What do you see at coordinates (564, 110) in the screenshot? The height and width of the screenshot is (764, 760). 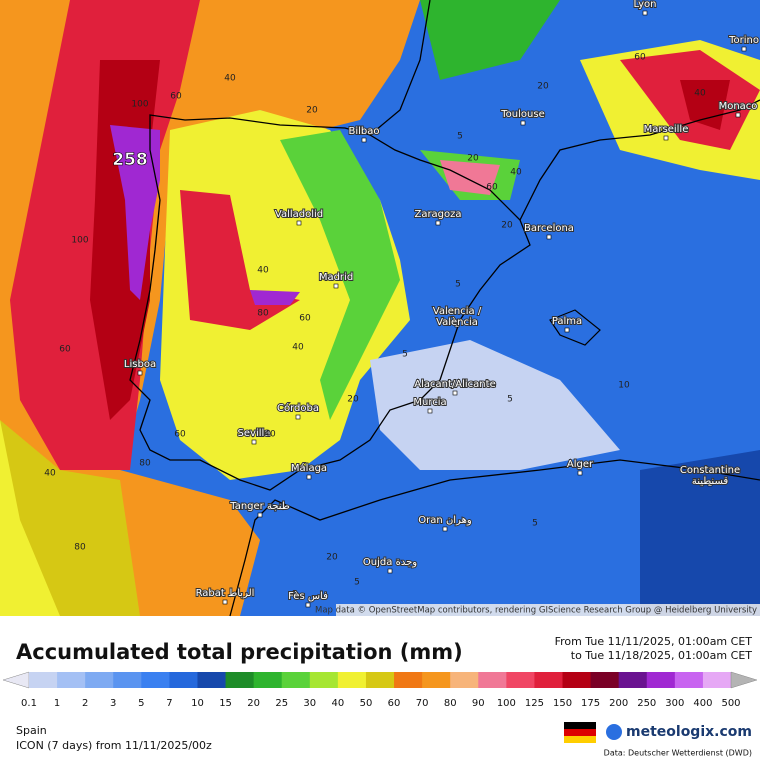 I see `france-coast` at bounding box center [564, 110].